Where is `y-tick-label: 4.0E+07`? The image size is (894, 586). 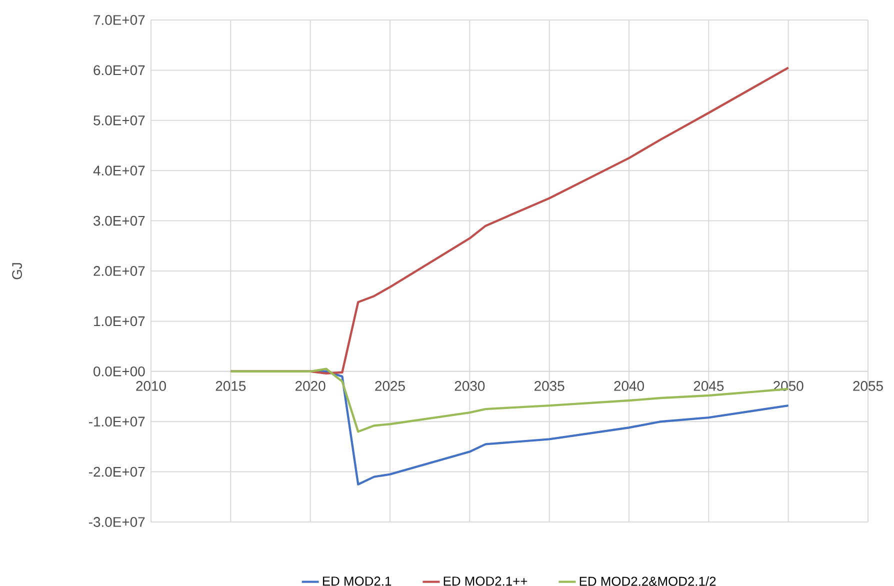
y-tick-label: 4.0E+07 is located at coordinates (119, 171).